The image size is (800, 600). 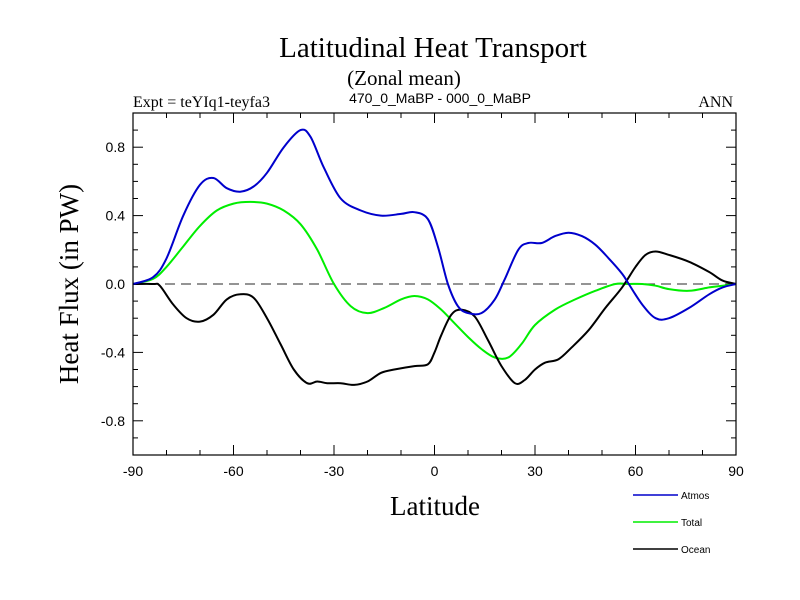 I want to click on x-tick-label: -30, so click(x=334, y=471).